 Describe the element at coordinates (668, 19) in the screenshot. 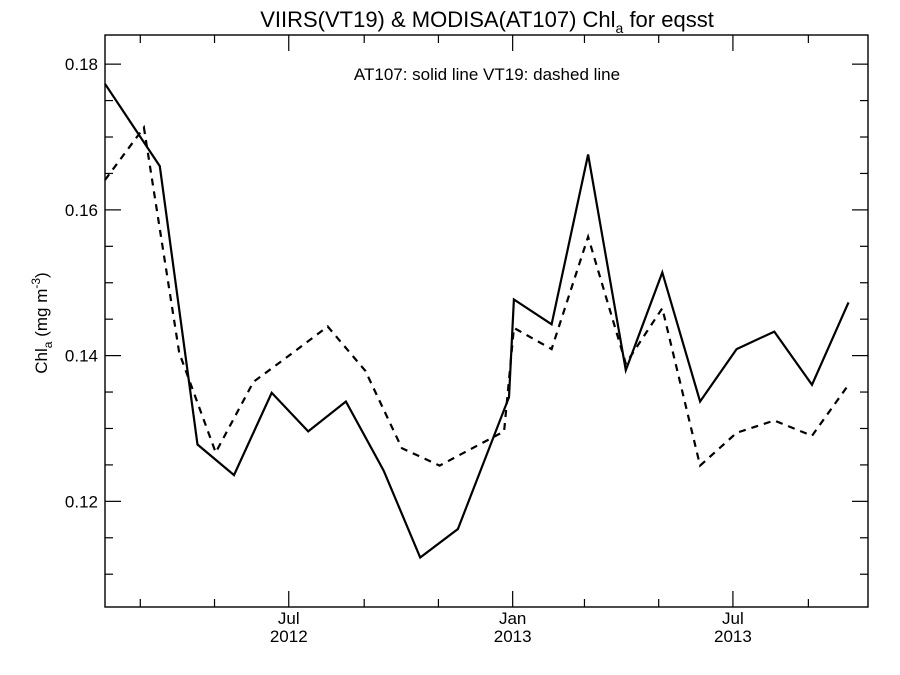

I see `chart-title-tail: for eqsst` at that location.